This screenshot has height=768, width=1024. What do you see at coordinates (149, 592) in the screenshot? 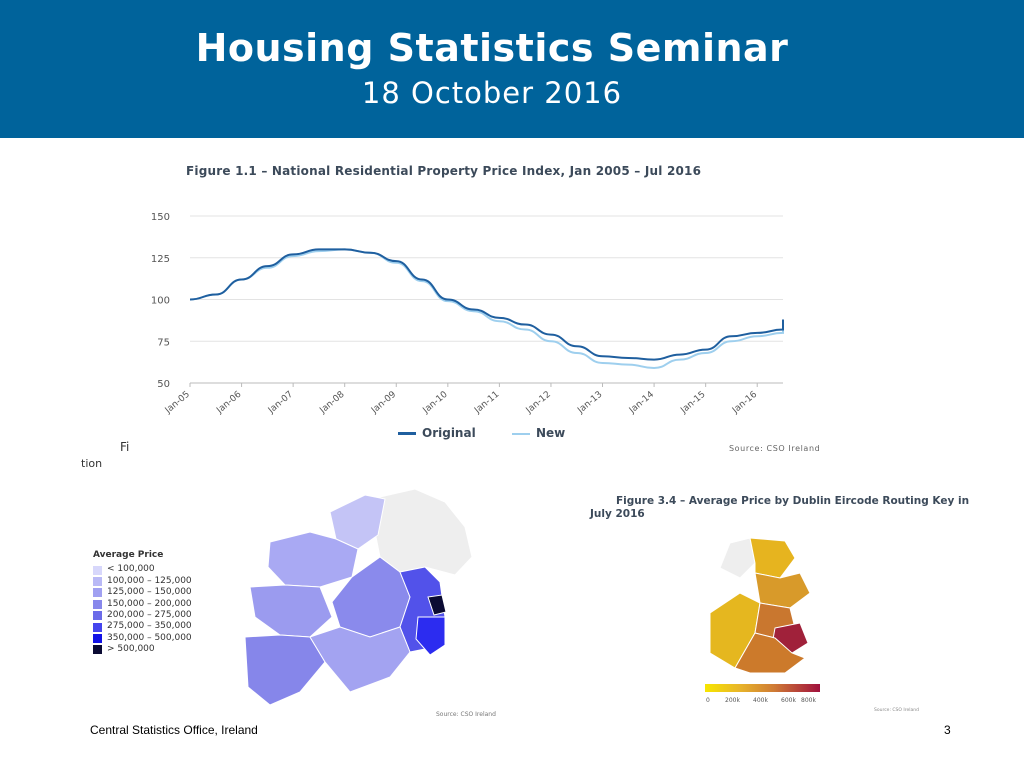
I see `ireland-legend-label: 125,000 – 150,000` at bounding box center [149, 592].